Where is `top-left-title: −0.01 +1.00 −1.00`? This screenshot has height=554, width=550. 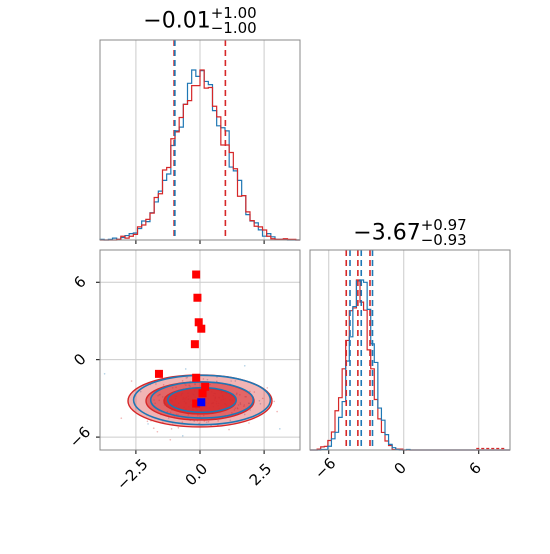 top-left-title: −0.01 +1.00 −1.00 is located at coordinates (200, 21).